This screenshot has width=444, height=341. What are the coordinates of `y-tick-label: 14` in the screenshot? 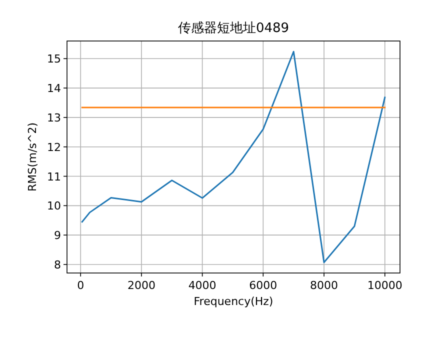 It's located at (54, 89).